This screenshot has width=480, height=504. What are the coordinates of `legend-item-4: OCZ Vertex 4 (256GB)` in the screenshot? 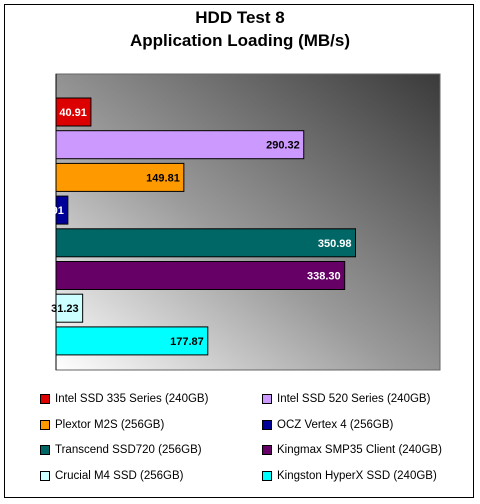 It's located at (327, 425).